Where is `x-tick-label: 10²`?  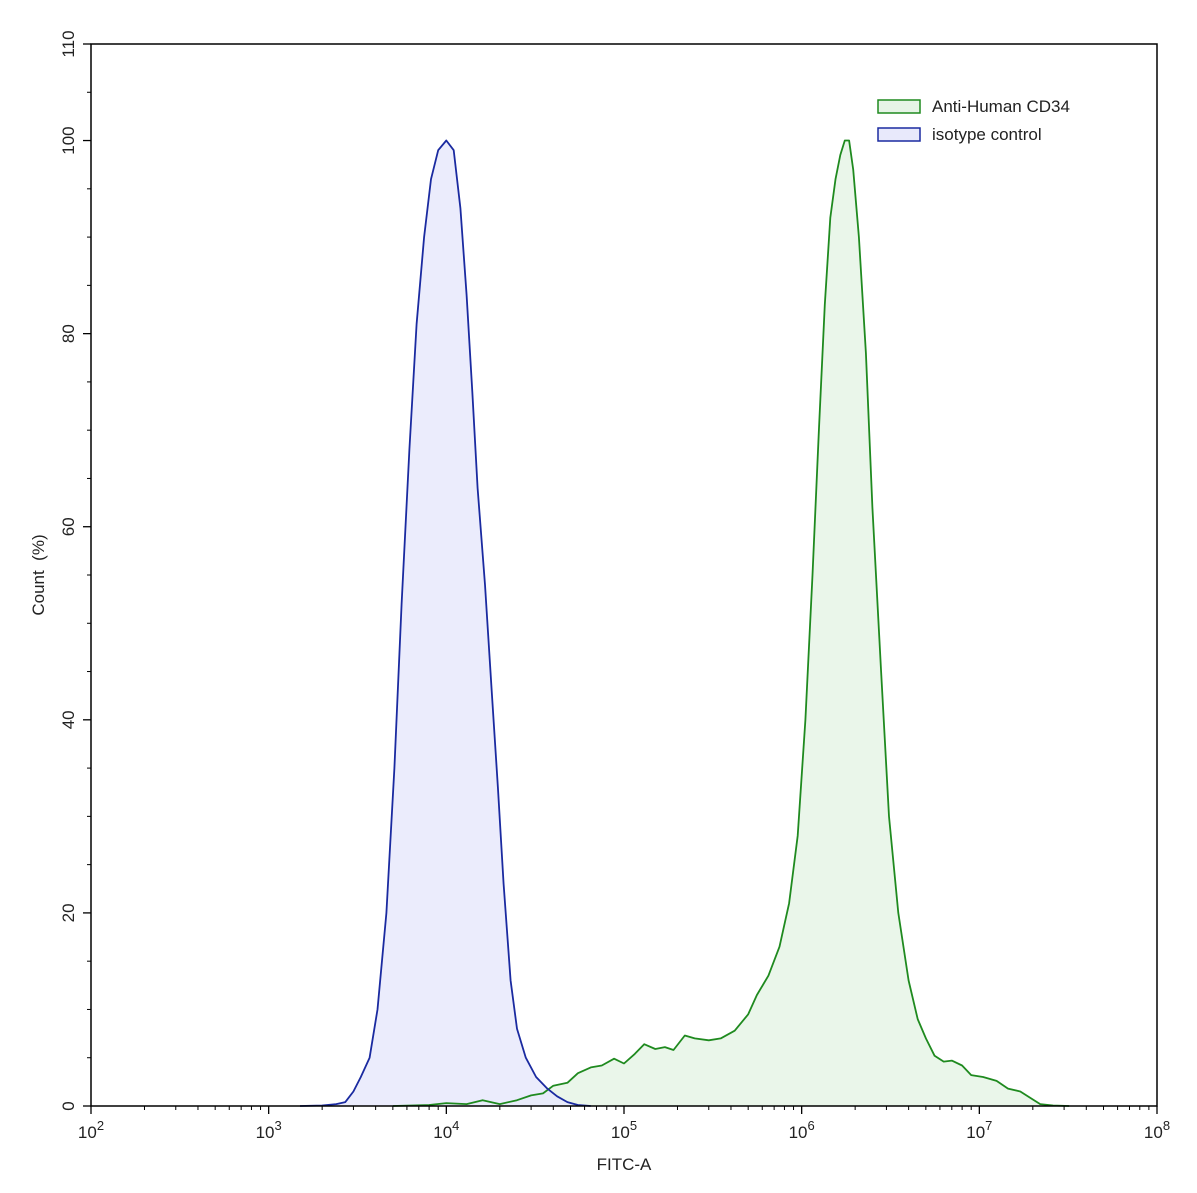 x-tick-label: 10² is located at coordinates (91, 1130).